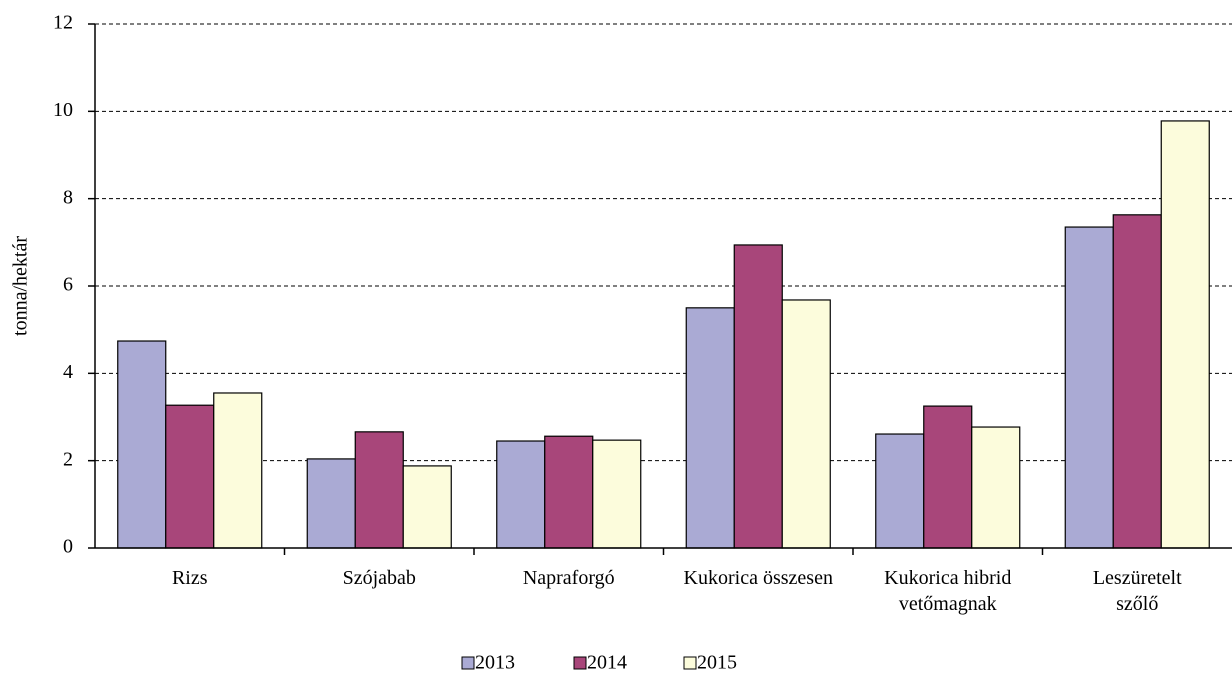  What do you see at coordinates (68, 197) in the screenshot?
I see `y-tick-label: 8` at bounding box center [68, 197].